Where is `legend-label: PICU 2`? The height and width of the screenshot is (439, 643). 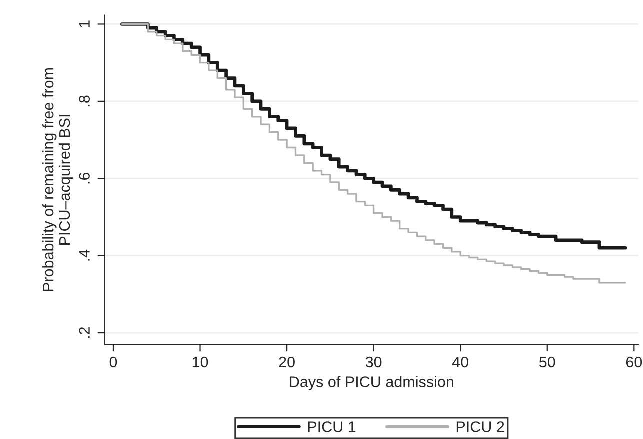 legend-label: PICU 2 is located at coordinates (480, 427).